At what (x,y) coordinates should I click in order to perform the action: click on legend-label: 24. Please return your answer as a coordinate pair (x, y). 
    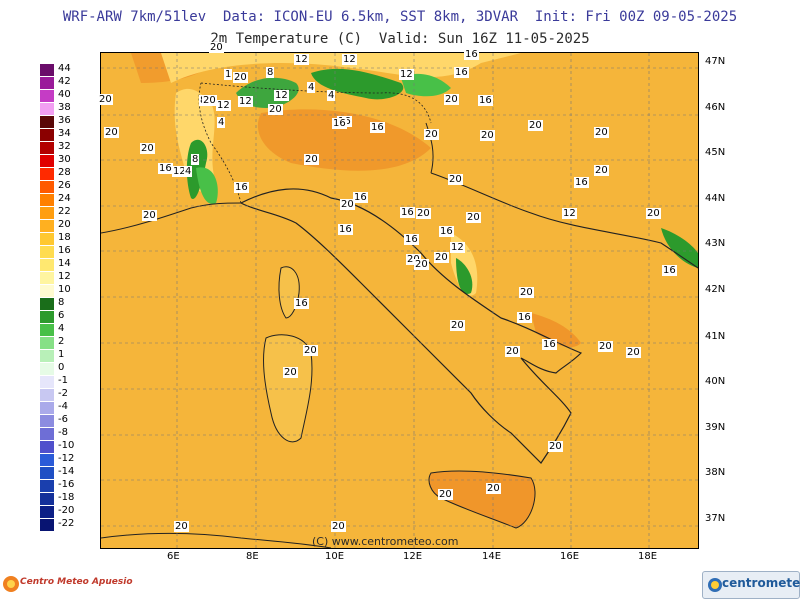
    Looking at the image, I should click on (64, 198).